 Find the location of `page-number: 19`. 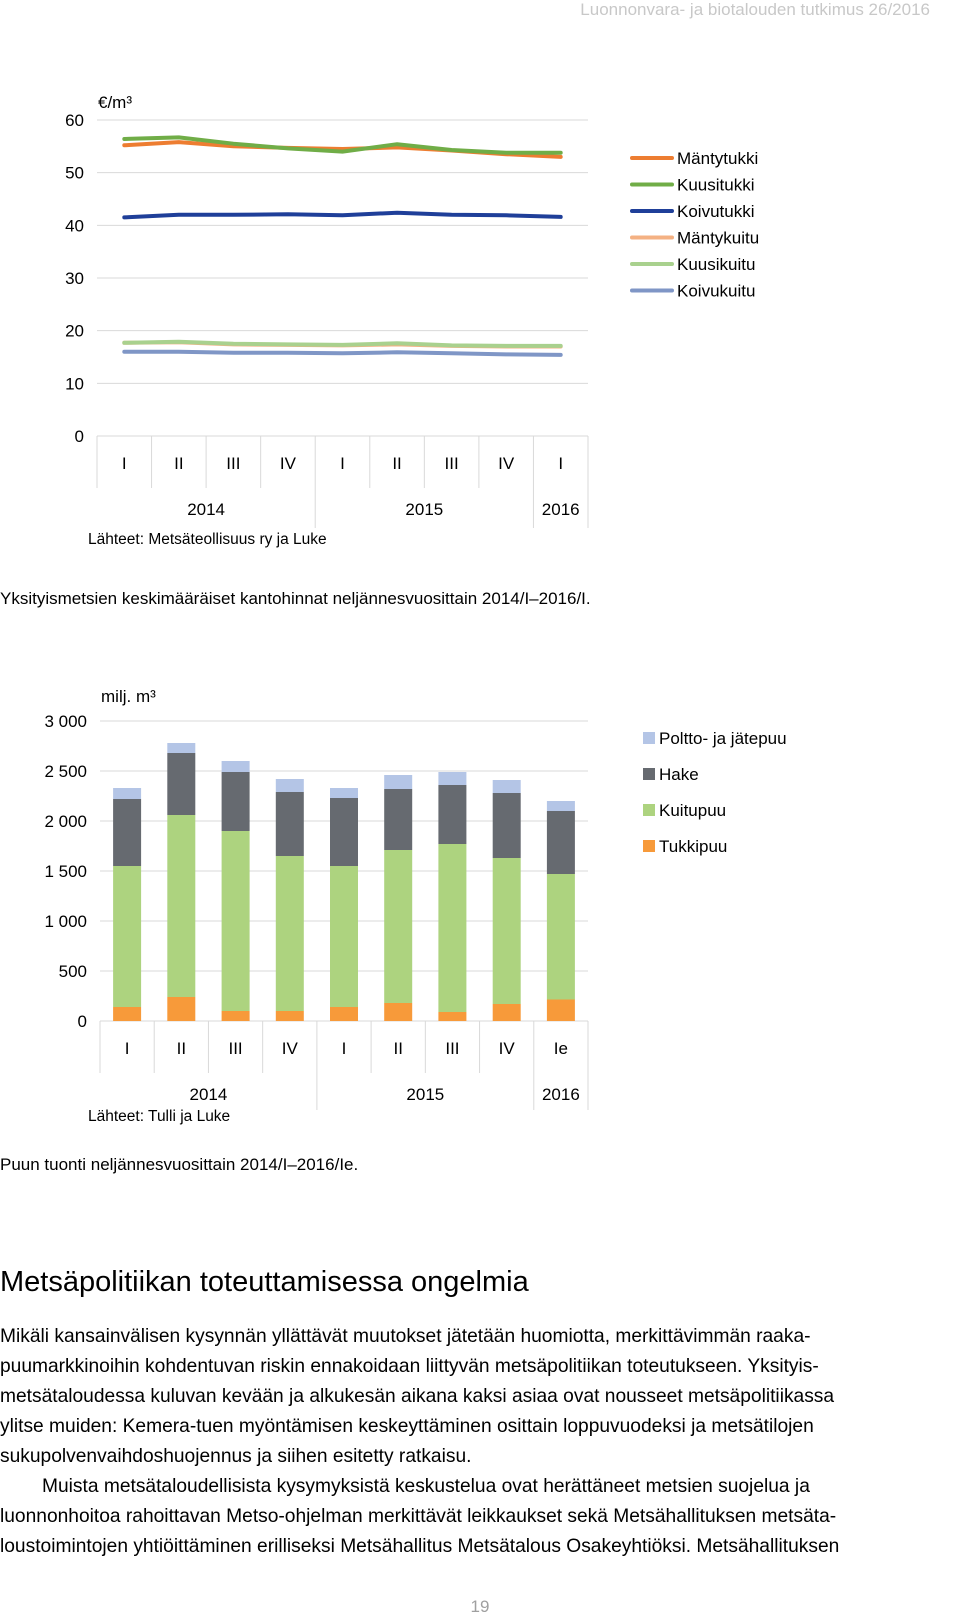

page-number: 19 is located at coordinates (480, 1606).